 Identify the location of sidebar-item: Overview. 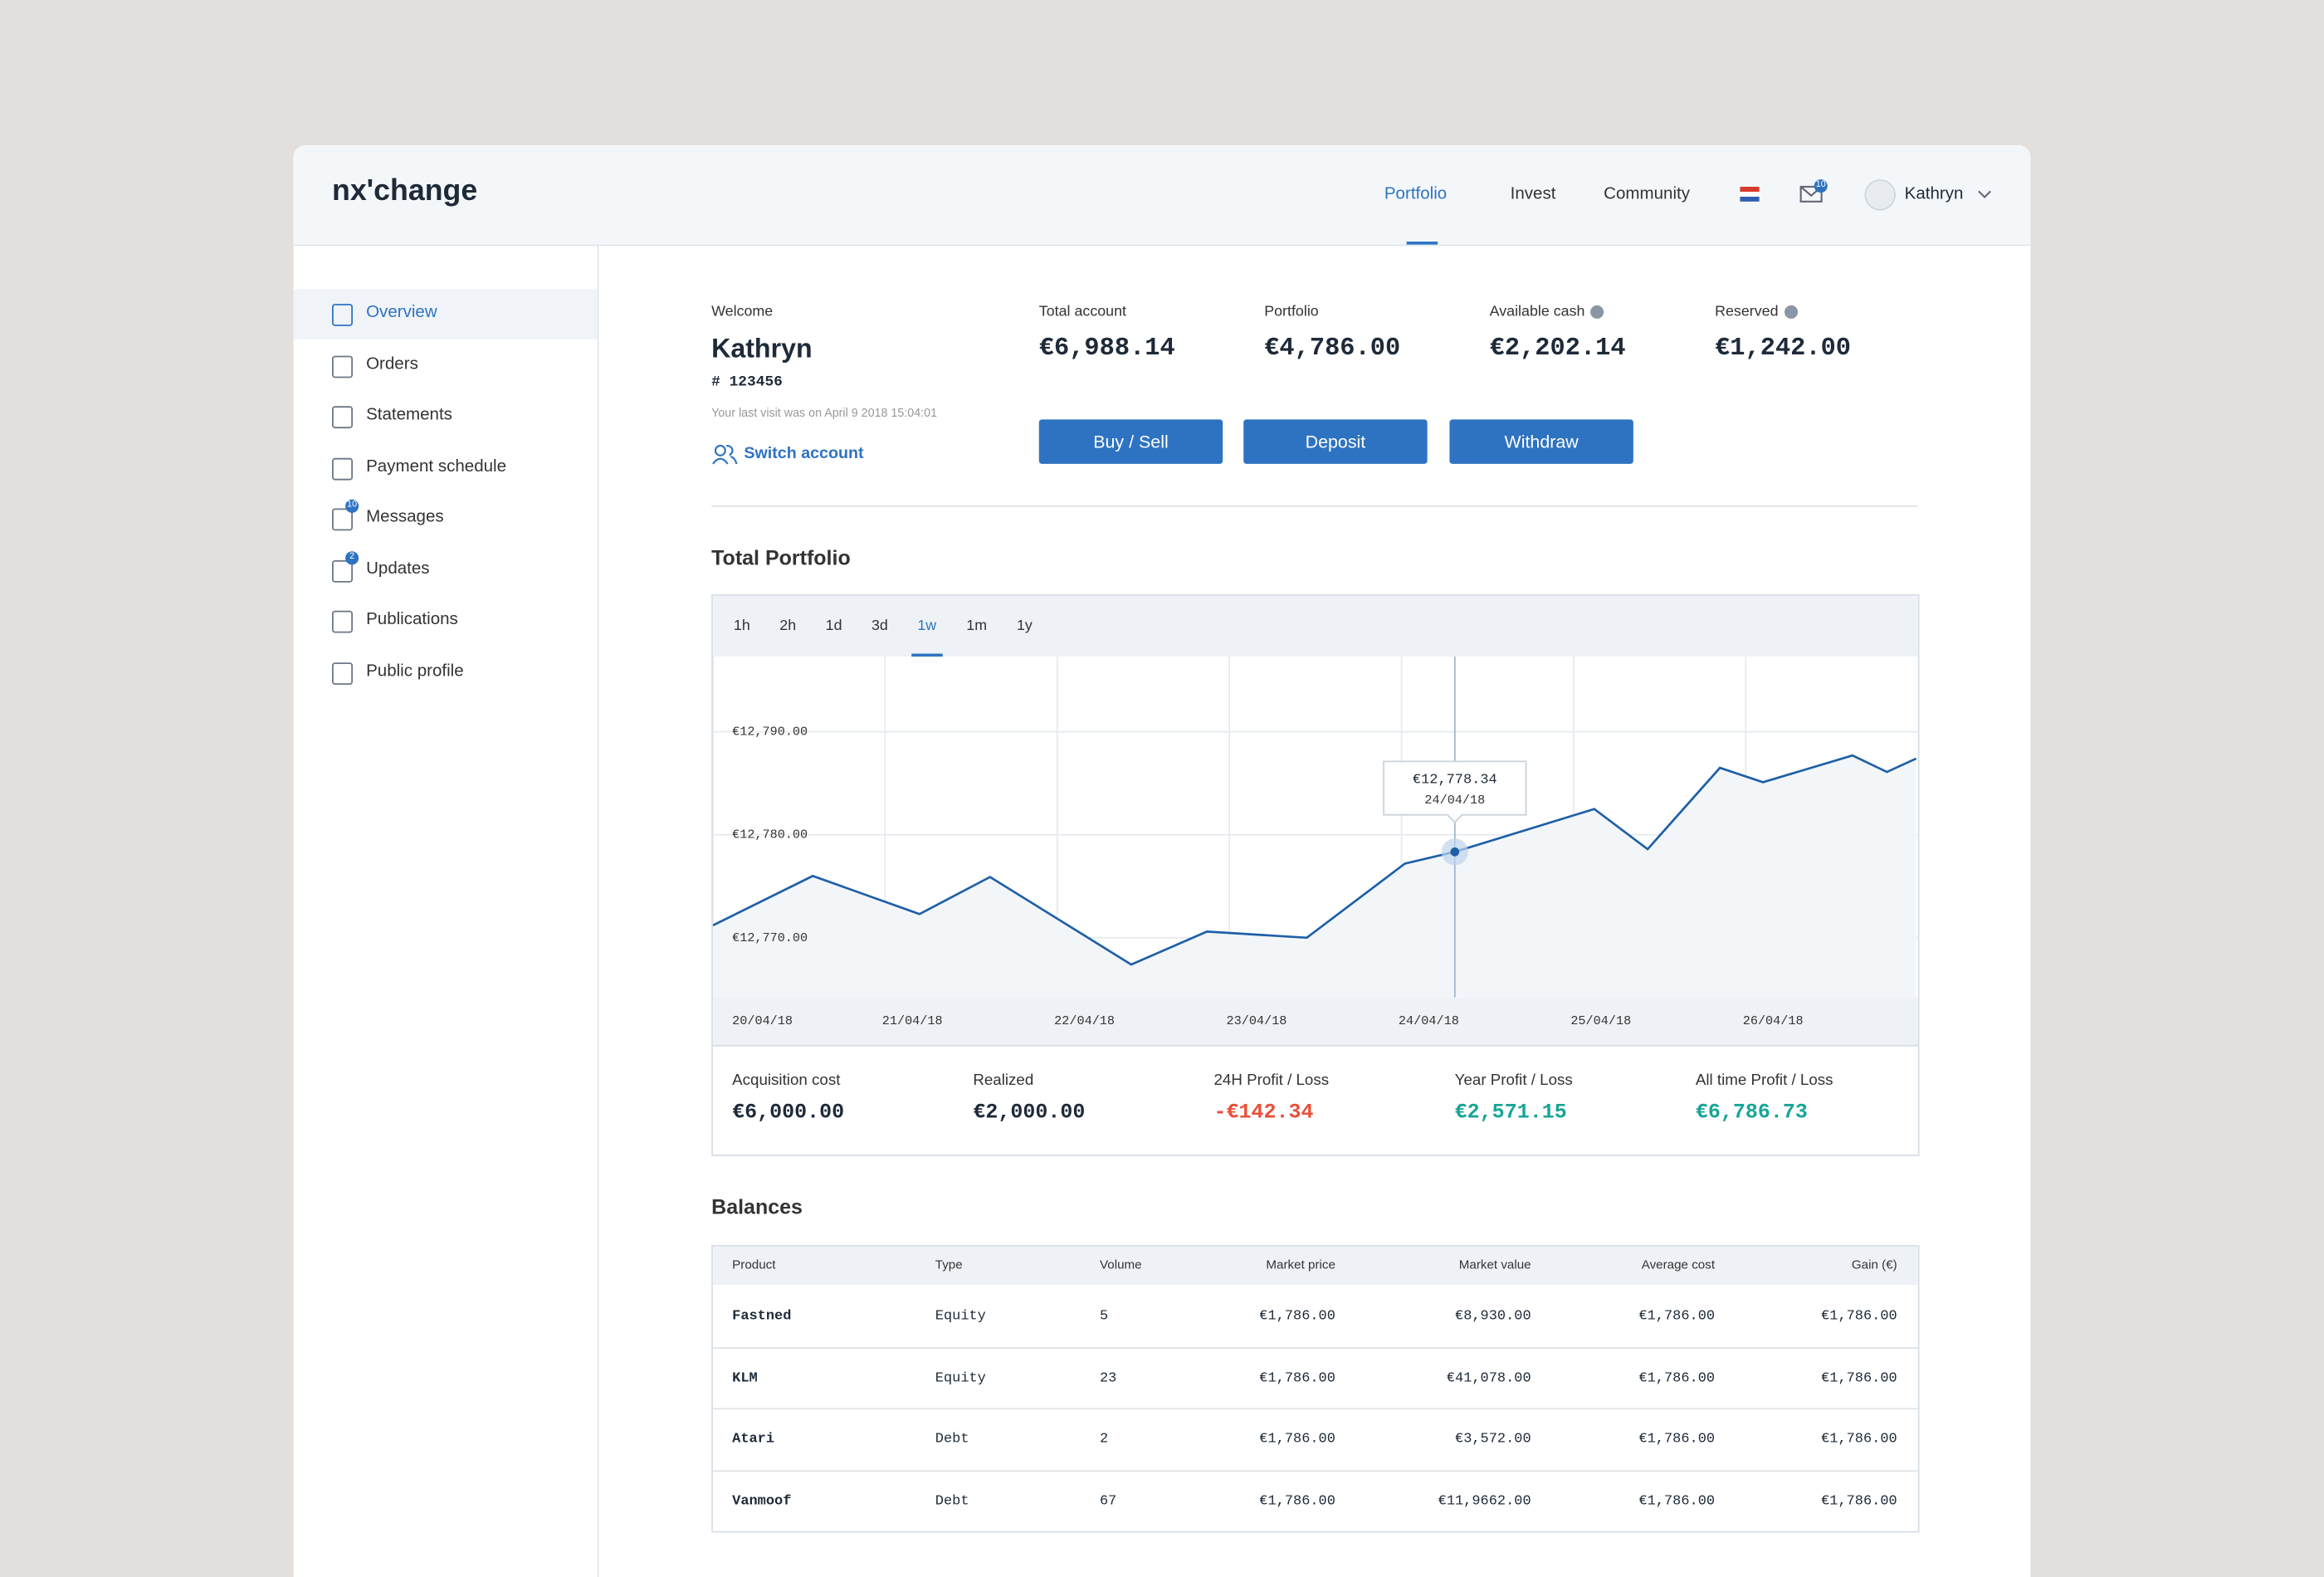
(401, 313).